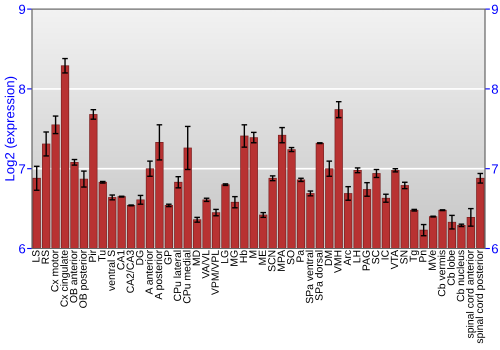 The width and height of the screenshot is (500, 350). Describe the element at coordinates (432, 260) in the screenshot. I see `x-tick-label: MVe` at that location.